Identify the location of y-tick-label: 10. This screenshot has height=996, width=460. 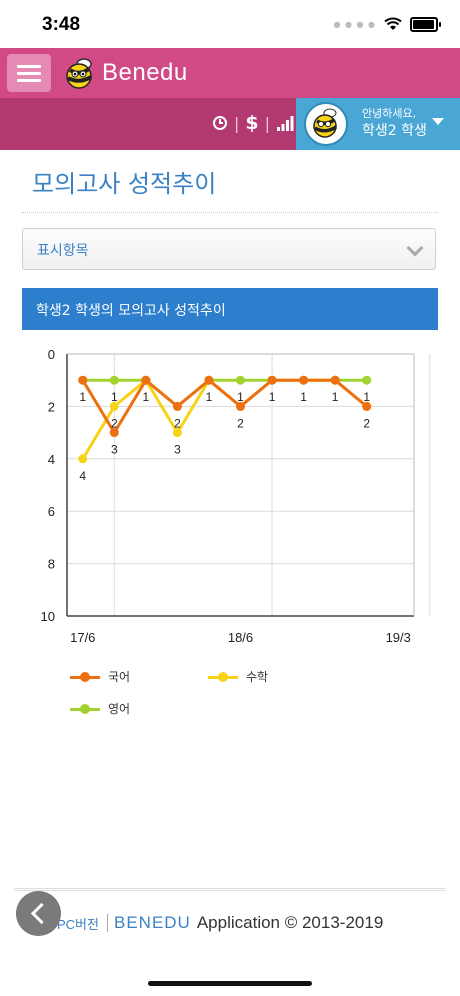
(48, 616).